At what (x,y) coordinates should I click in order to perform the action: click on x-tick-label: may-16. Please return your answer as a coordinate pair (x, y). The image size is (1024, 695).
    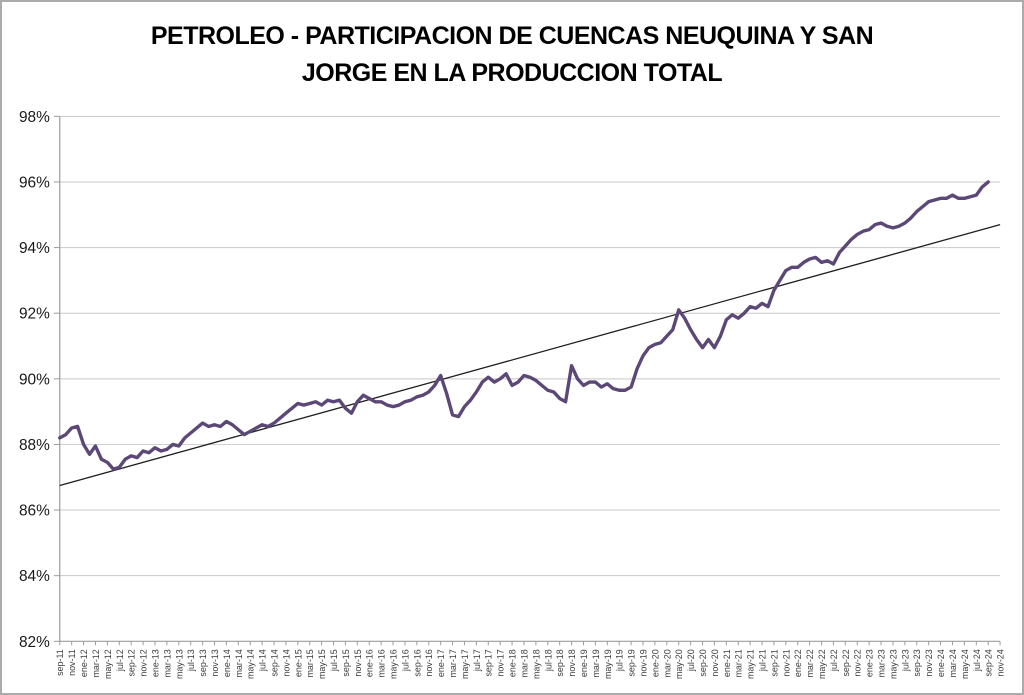
    Looking at the image, I should click on (394, 664).